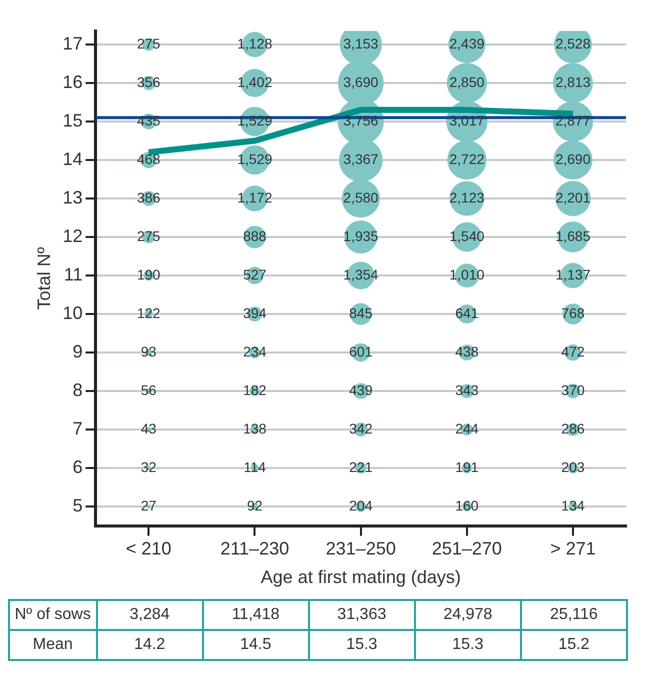 The height and width of the screenshot is (693, 657). I want to click on data-label: 3,153, so click(361, 43).